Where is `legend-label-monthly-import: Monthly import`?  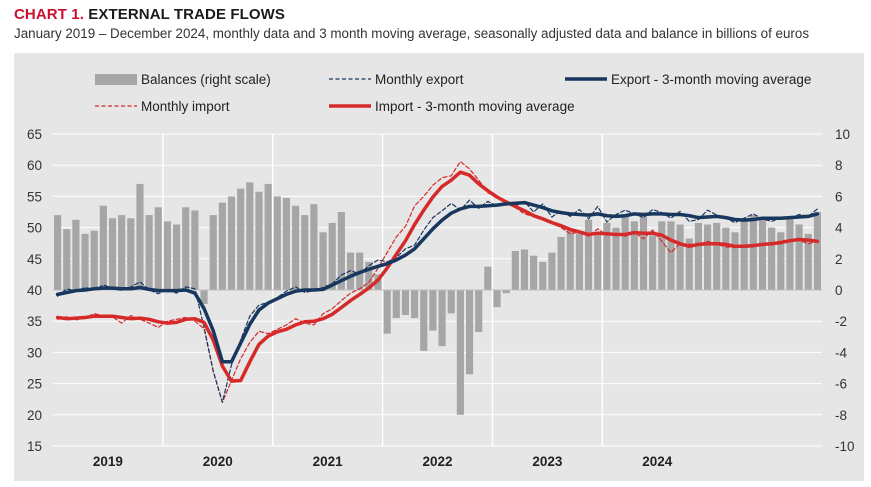
legend-label-monthly-import: Monthly import is located at coordinates (185, 106).